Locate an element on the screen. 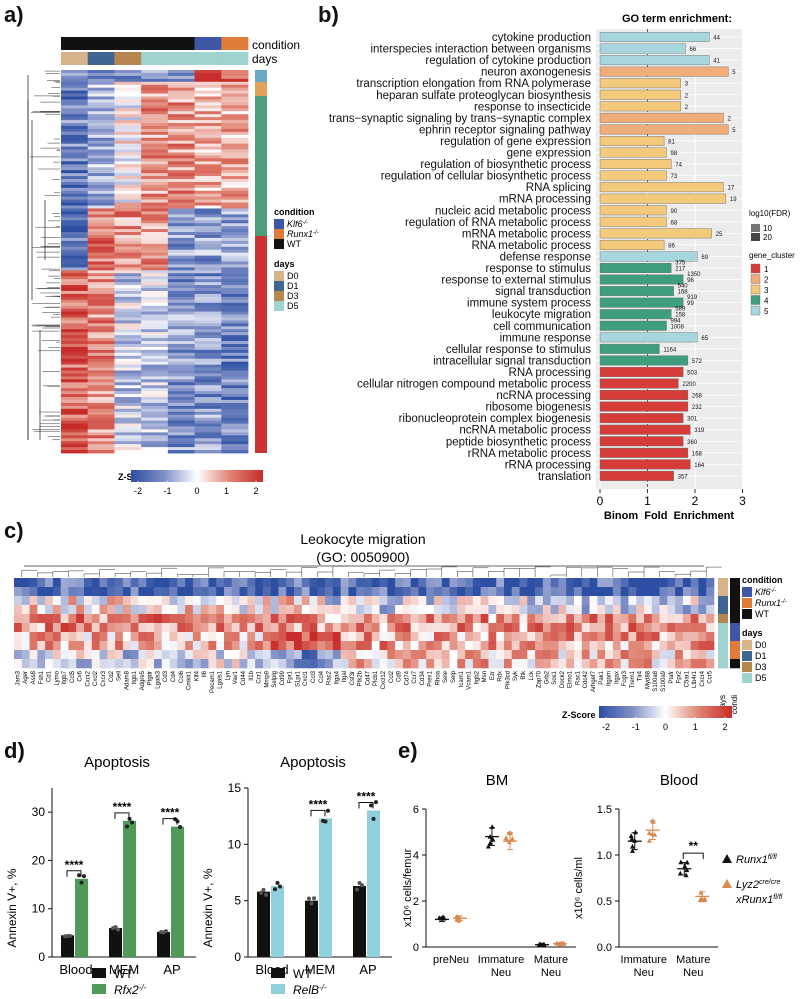  legend-swatch-d1 is located at coordinates (747, 656).